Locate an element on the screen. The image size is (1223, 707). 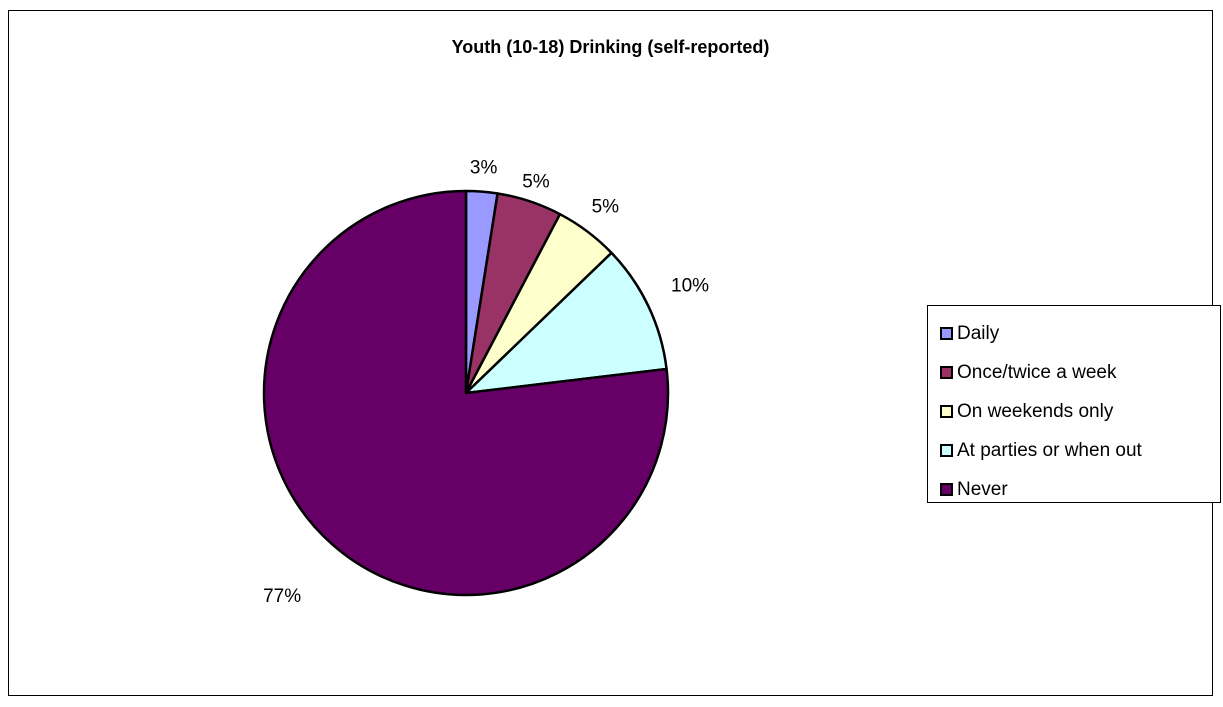
chart-title: Youth (10-18) Drinking (self-reported) is located at coordinates (610, 47).